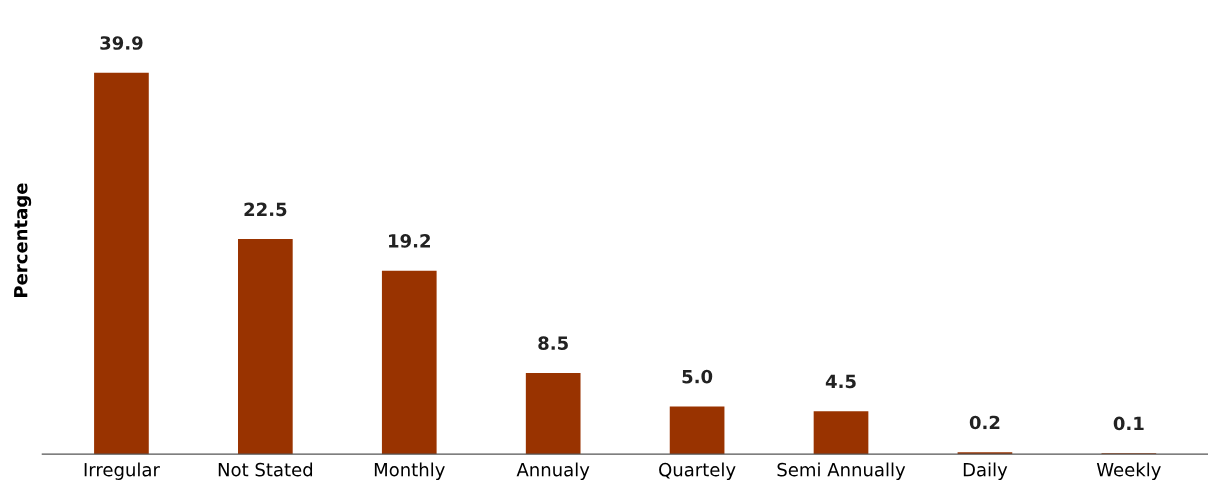 Image resolution: width=1208 pixels, height=491 pixels. What do you see at coordinates (840, 381) in the screenshot?
I see `data-label: 4.5` at bounding box center [840, 381].